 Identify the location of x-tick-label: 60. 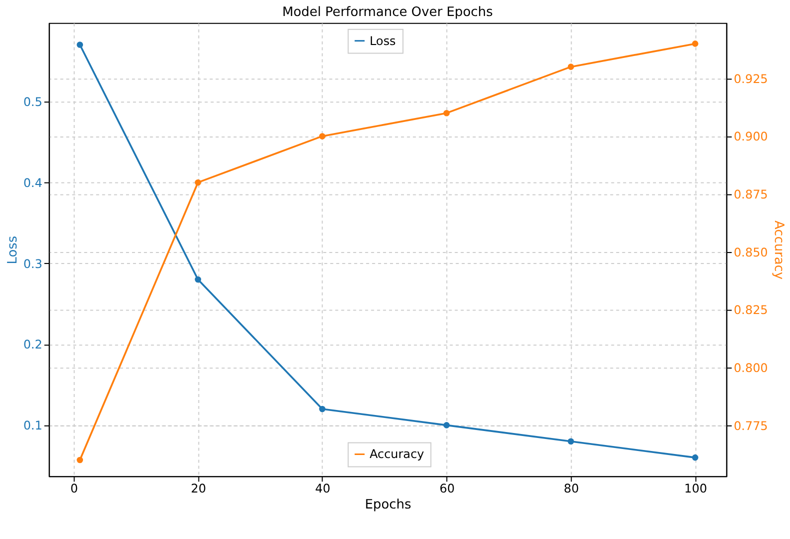
(447, 489).